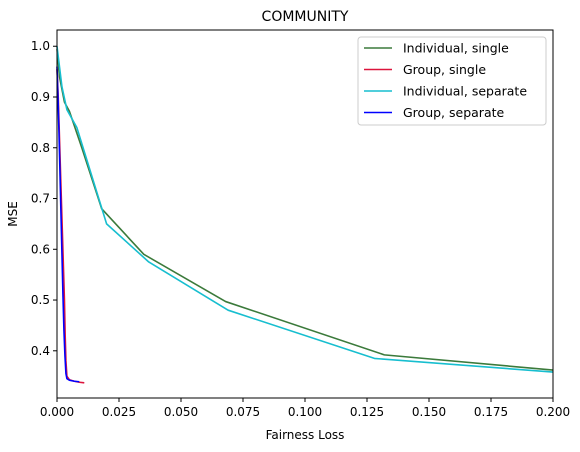 The height and width of the screenshot is (452, 580). What do you see at coordinates (444, 69) in the screenshot?
I see `legend-label: Group, single` at bounding box center [444, 69].